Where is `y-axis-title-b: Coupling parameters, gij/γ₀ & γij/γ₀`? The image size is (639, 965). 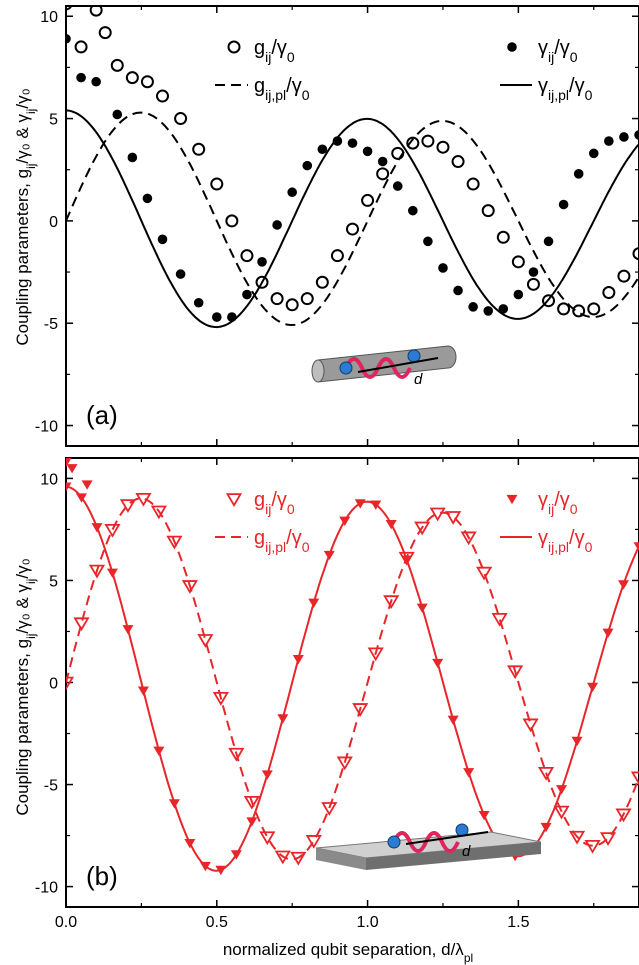
y-axis-title-b: Coupling parameters, gij/γ₀ & γij/γ₀ is located at coordinates (25, 686).